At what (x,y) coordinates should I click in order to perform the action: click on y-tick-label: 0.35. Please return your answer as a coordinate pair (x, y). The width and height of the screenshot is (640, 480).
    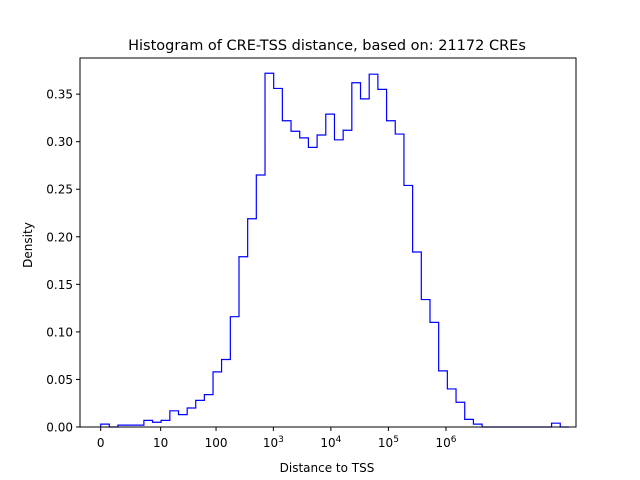
    Looking at the image, I should click on (59, 95).